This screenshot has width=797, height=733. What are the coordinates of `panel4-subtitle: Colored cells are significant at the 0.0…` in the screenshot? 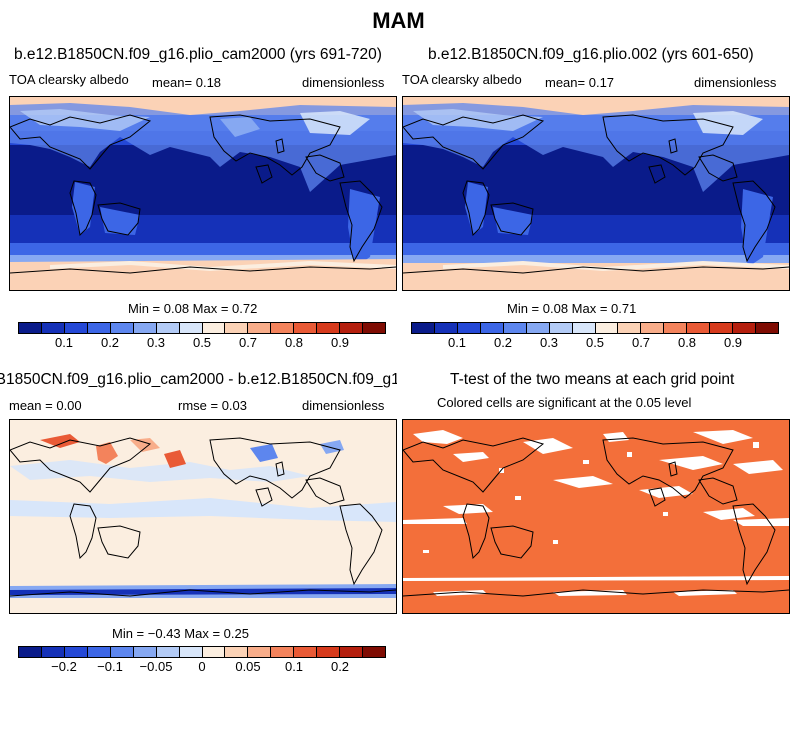 It's located at (564, 402).